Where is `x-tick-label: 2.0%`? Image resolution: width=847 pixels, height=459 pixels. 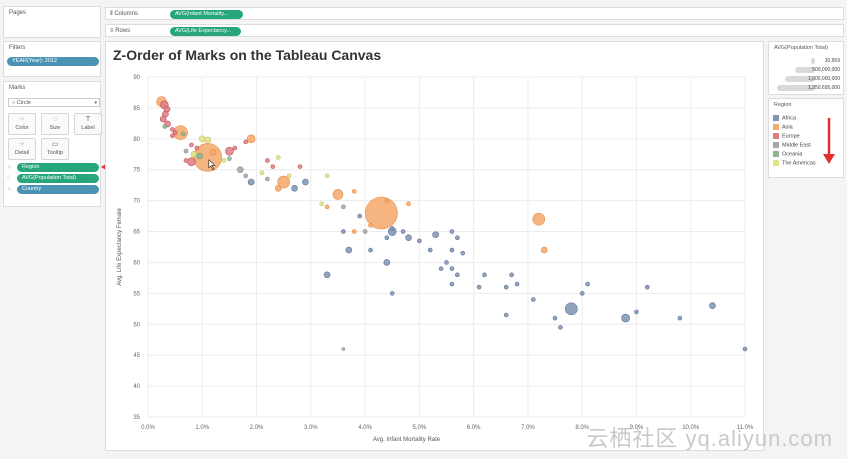 x-tick-label: 2.0% is located at coordinates (257, 428).